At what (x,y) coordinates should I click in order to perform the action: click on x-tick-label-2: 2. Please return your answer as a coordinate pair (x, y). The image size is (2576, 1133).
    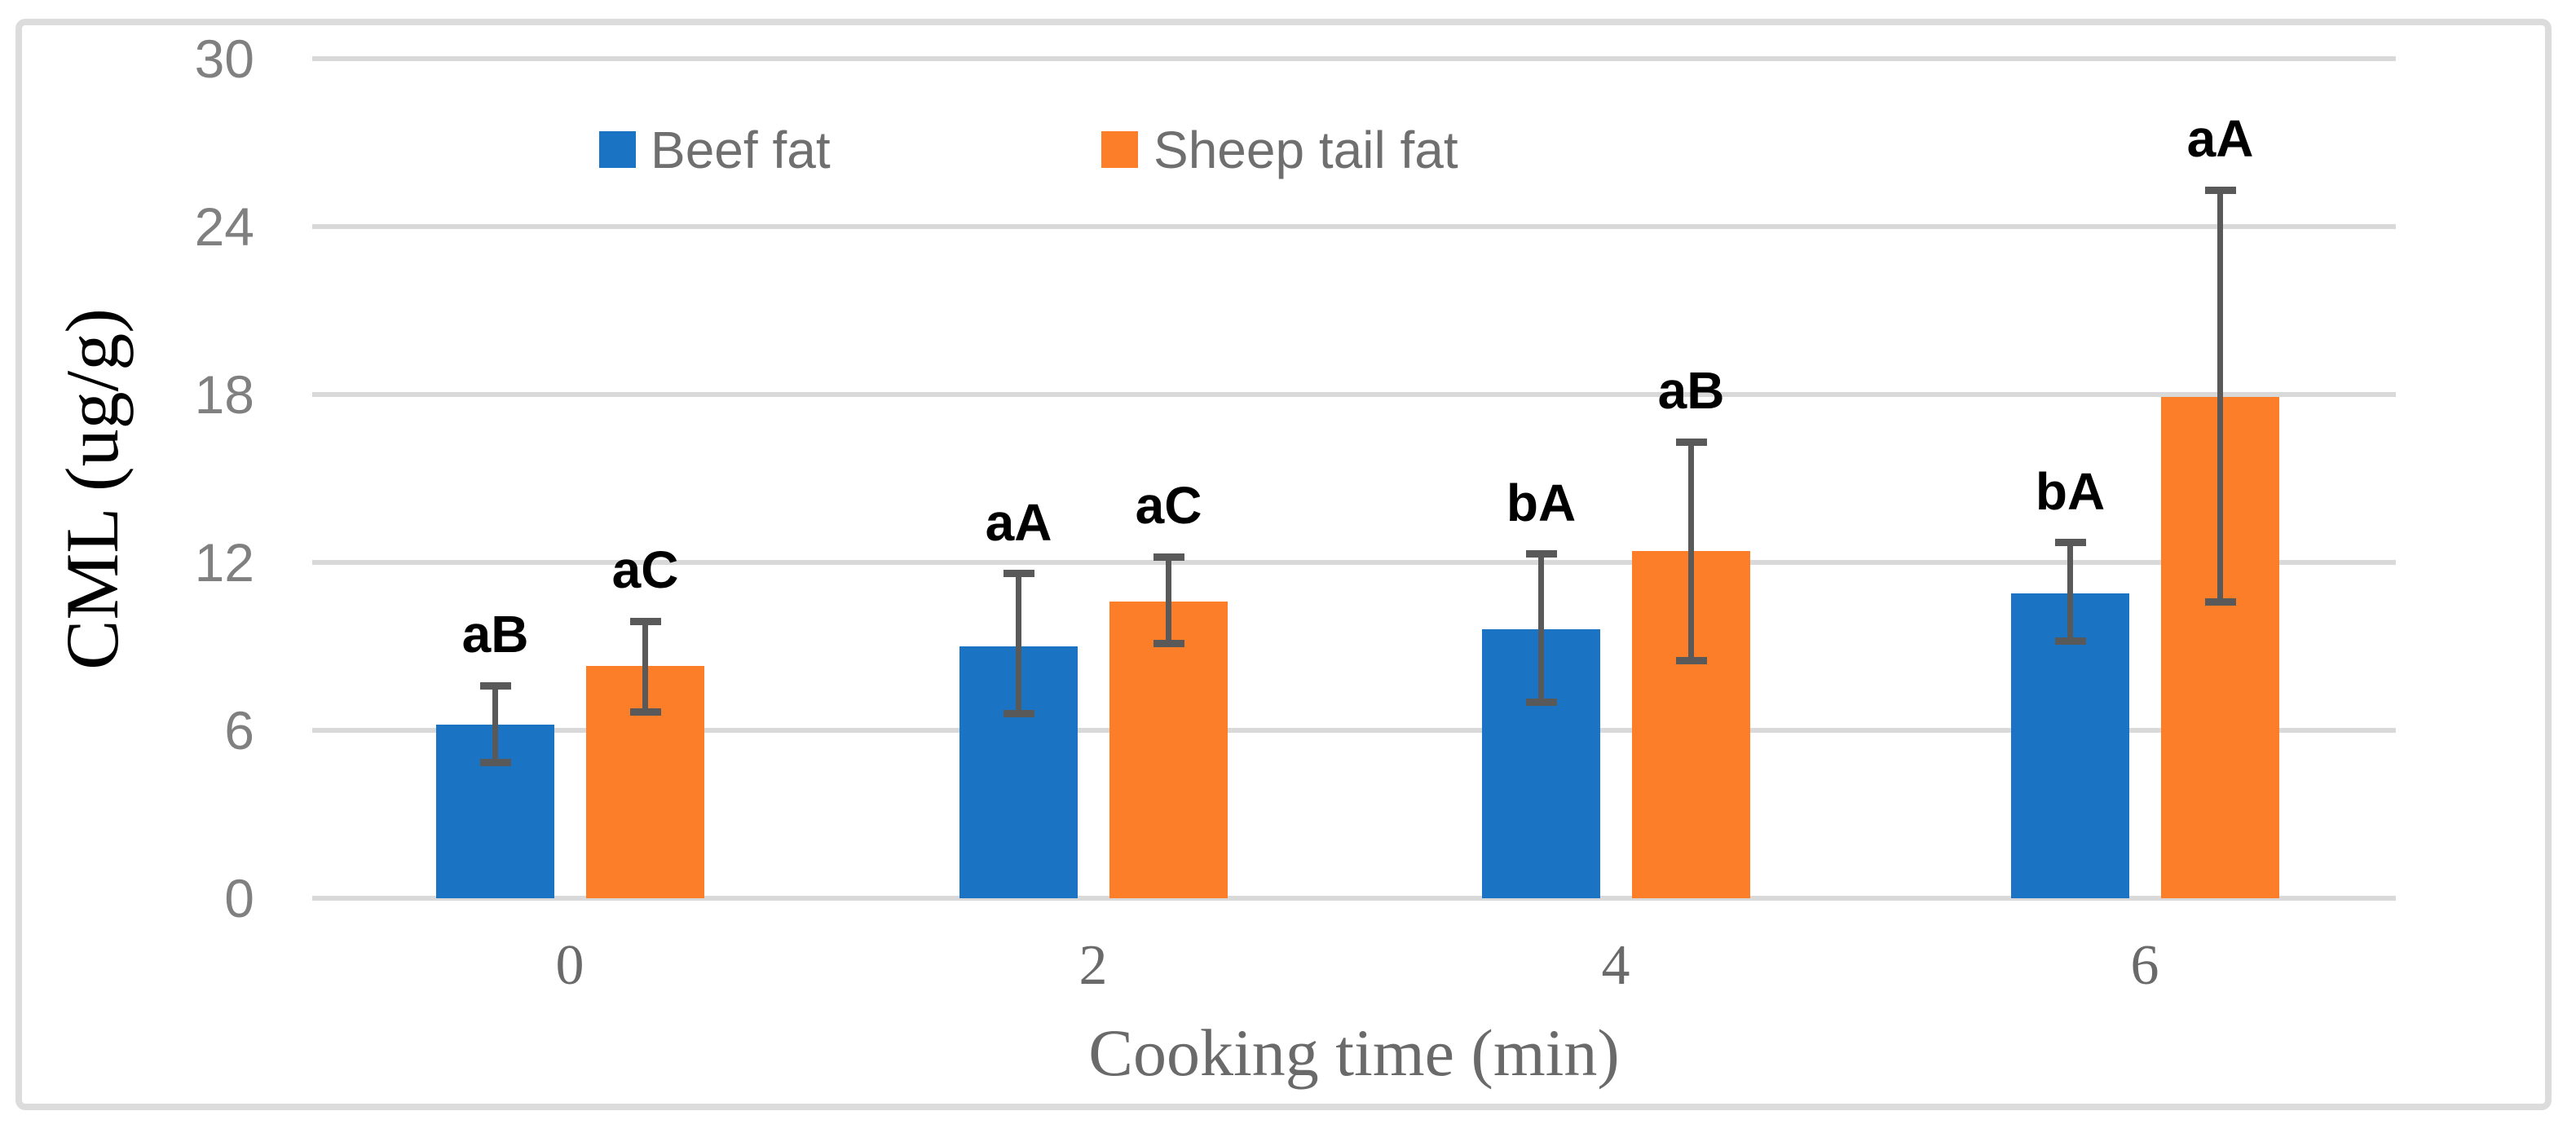
    Looking at the image, I should click on (1093, 965).